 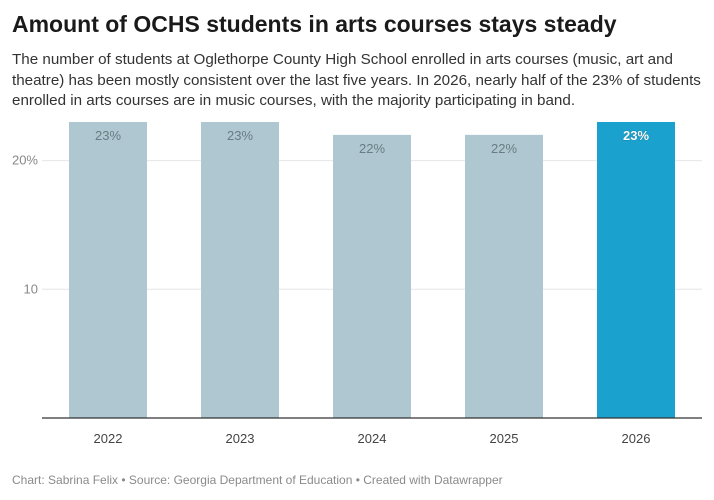 What do you see at coordinates (108, 438) in the screenshot?
I see `x-tick-label: 2022` at bounding box center [108, 438].